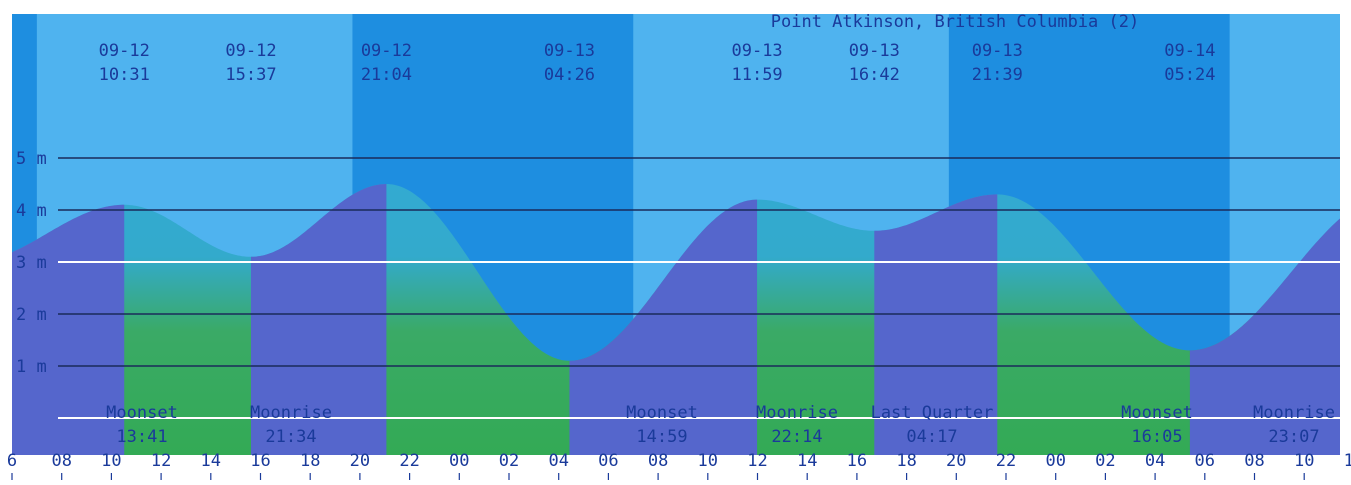 Image resolution: width=1351 pixels, height=485 pixels. Describe the element at coordinates (661, 437) in the screenshot. I see `moon-event-time: 14:59` at that location.